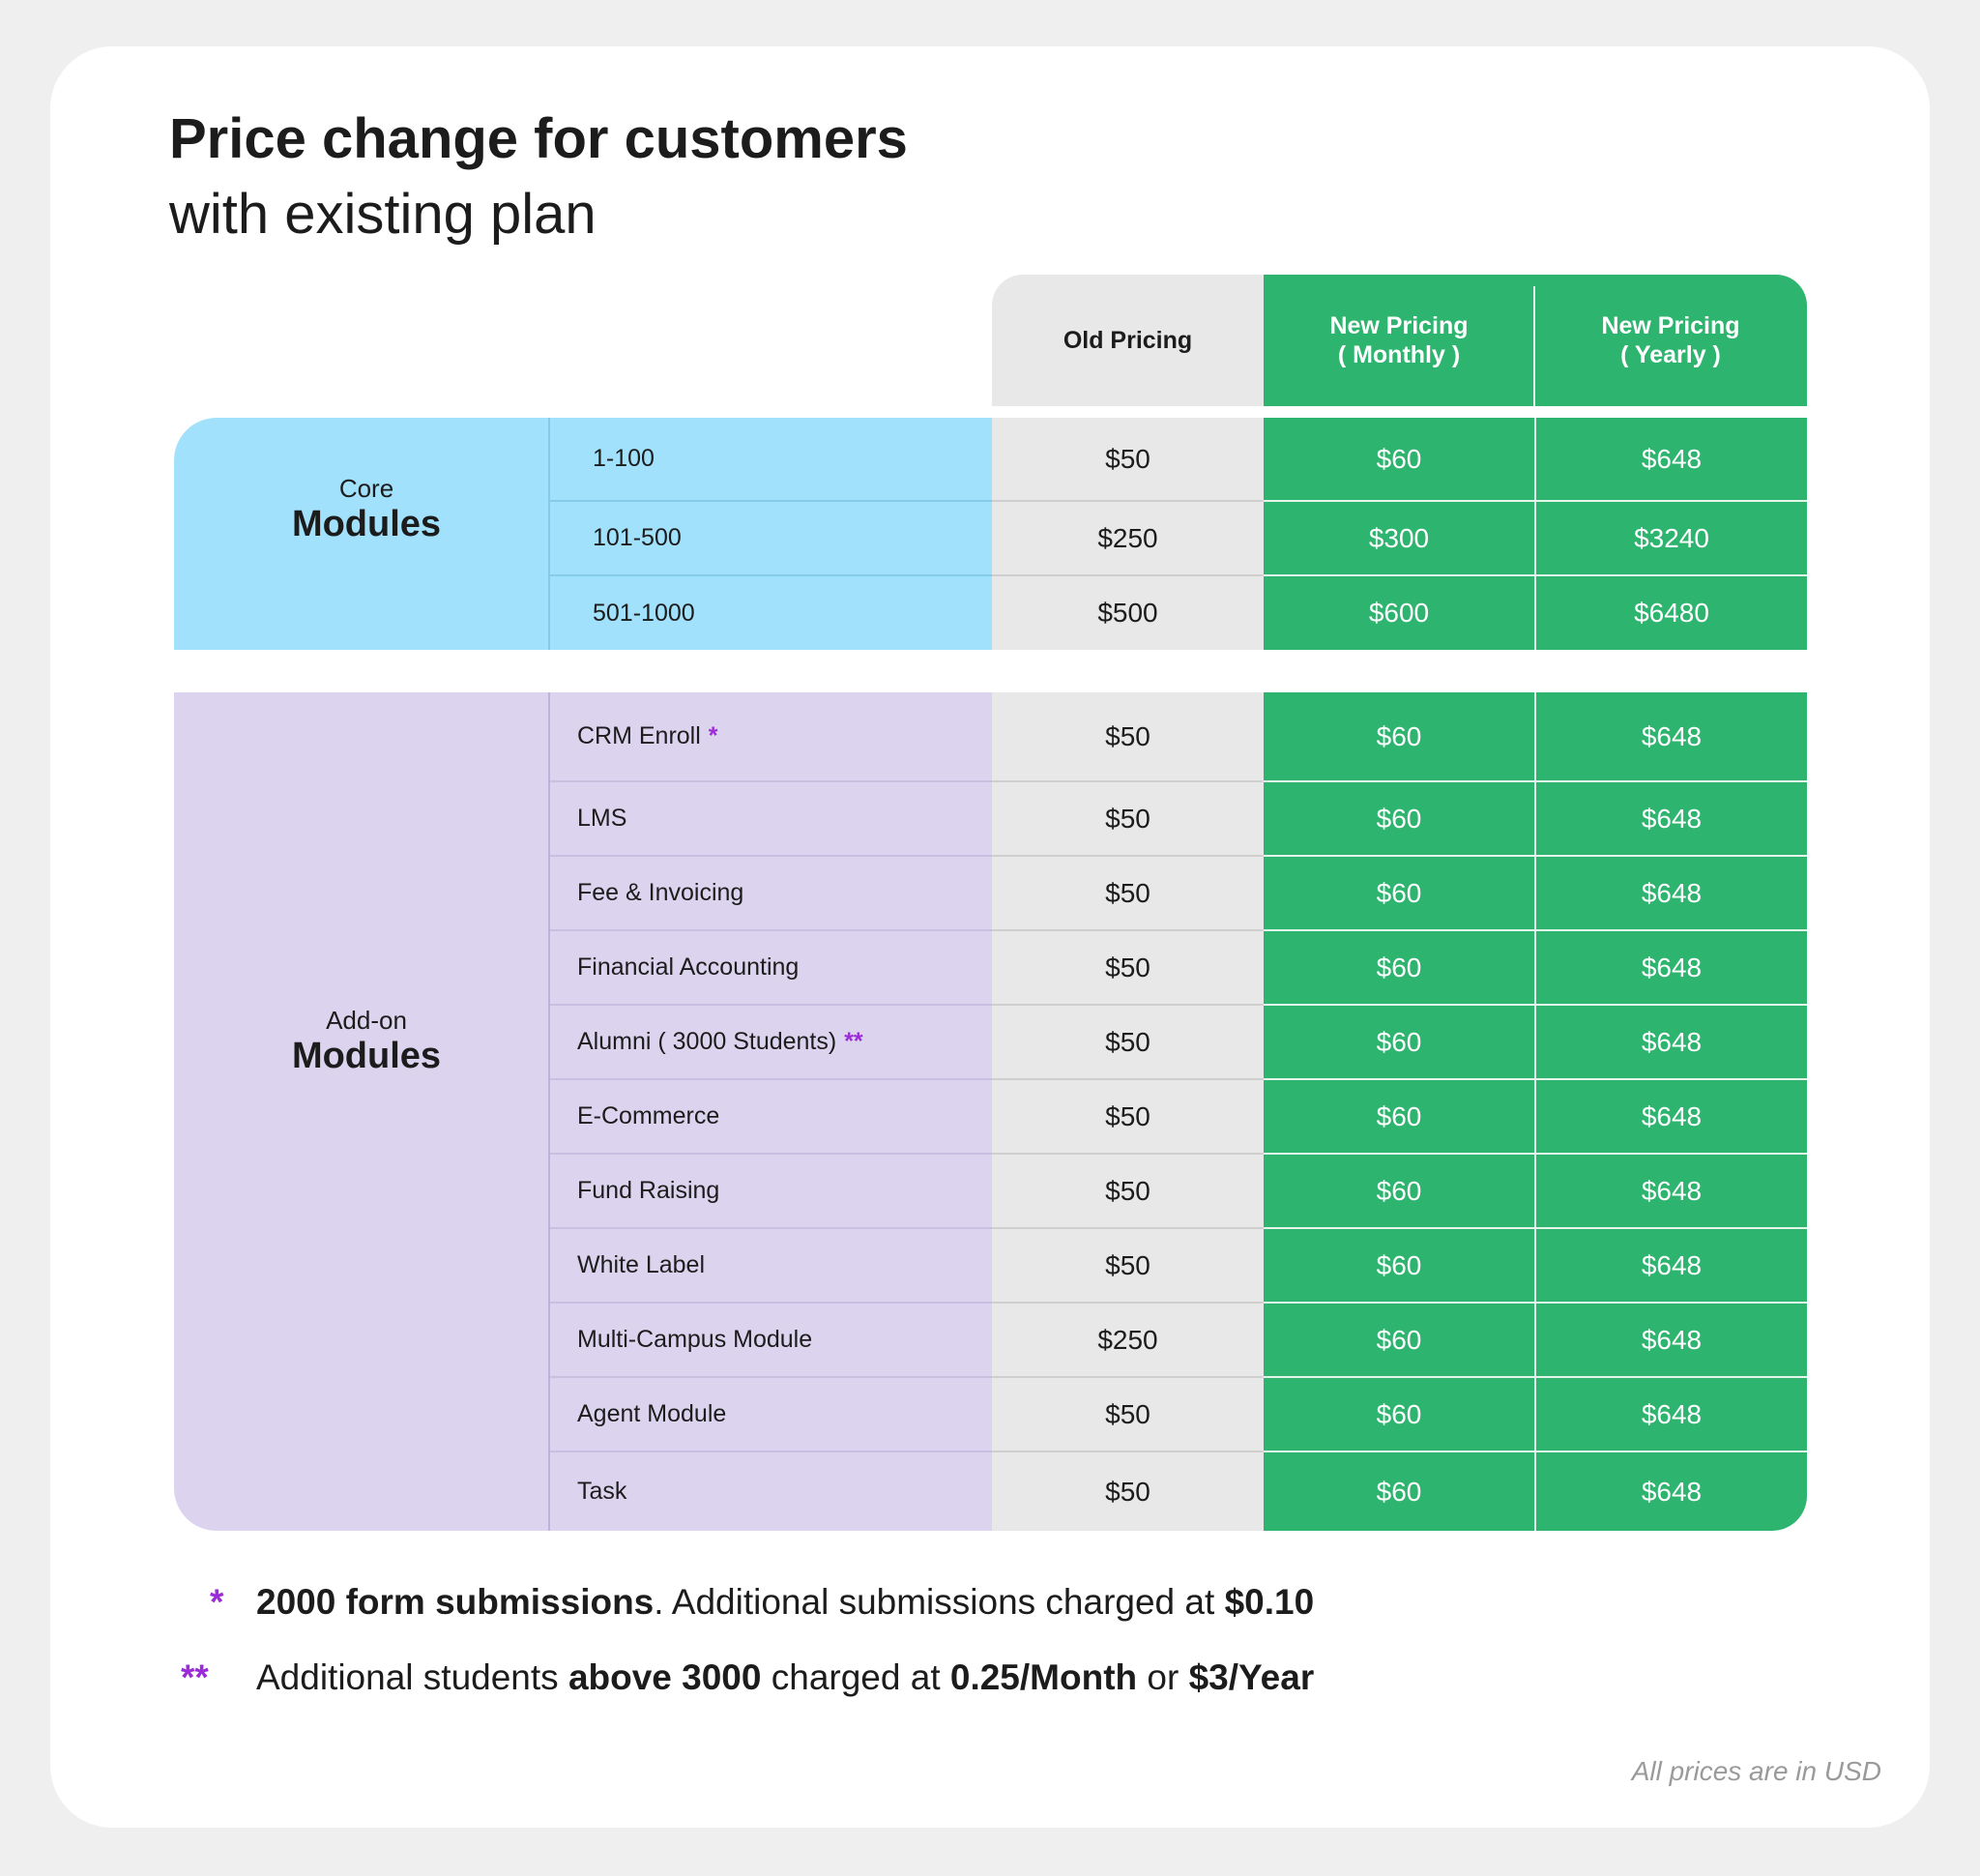 This screenshot has width=1980, height=1876. What do you see at coordinates (771, 1117) in the screenshot?
I see `module-name-cell: E-Commerce` at bounding box center [771, 1117].